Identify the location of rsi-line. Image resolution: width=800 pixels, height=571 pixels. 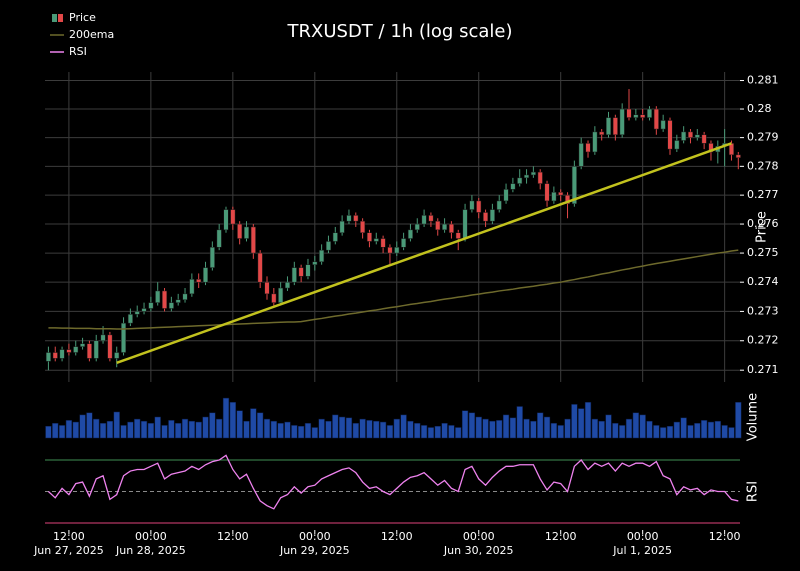
(393, 482).